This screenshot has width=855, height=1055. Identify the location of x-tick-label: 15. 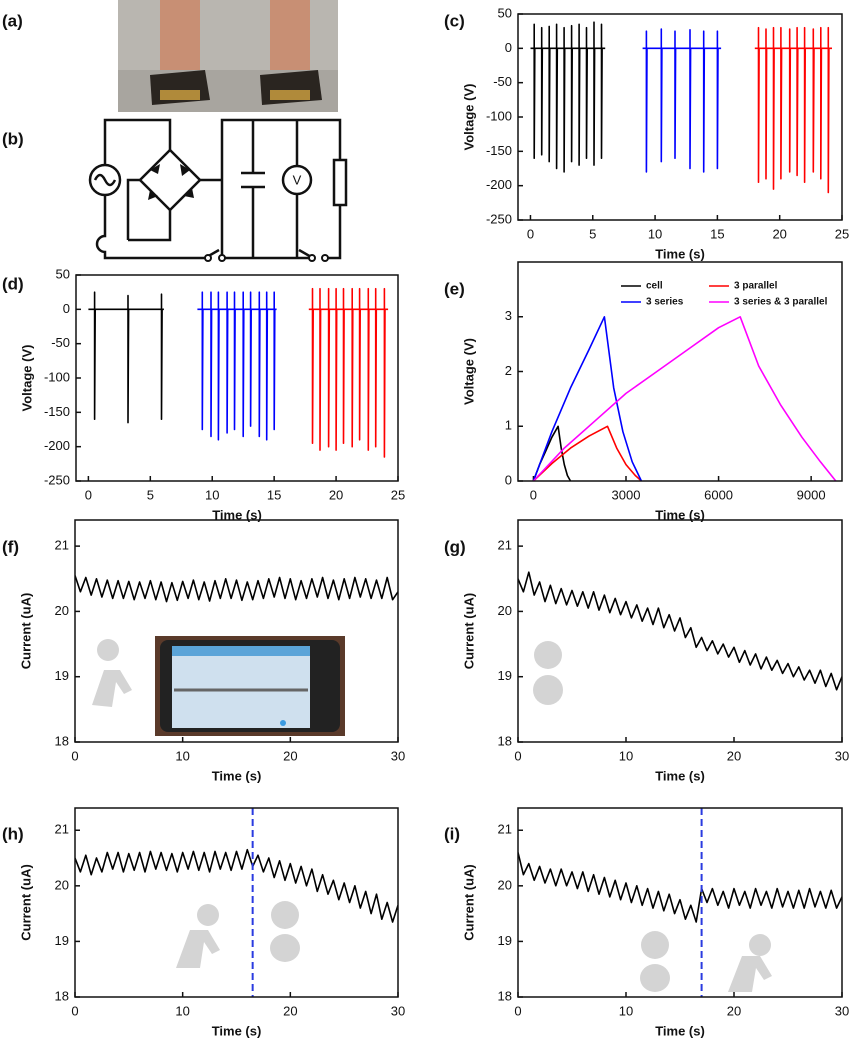
(717, 233).